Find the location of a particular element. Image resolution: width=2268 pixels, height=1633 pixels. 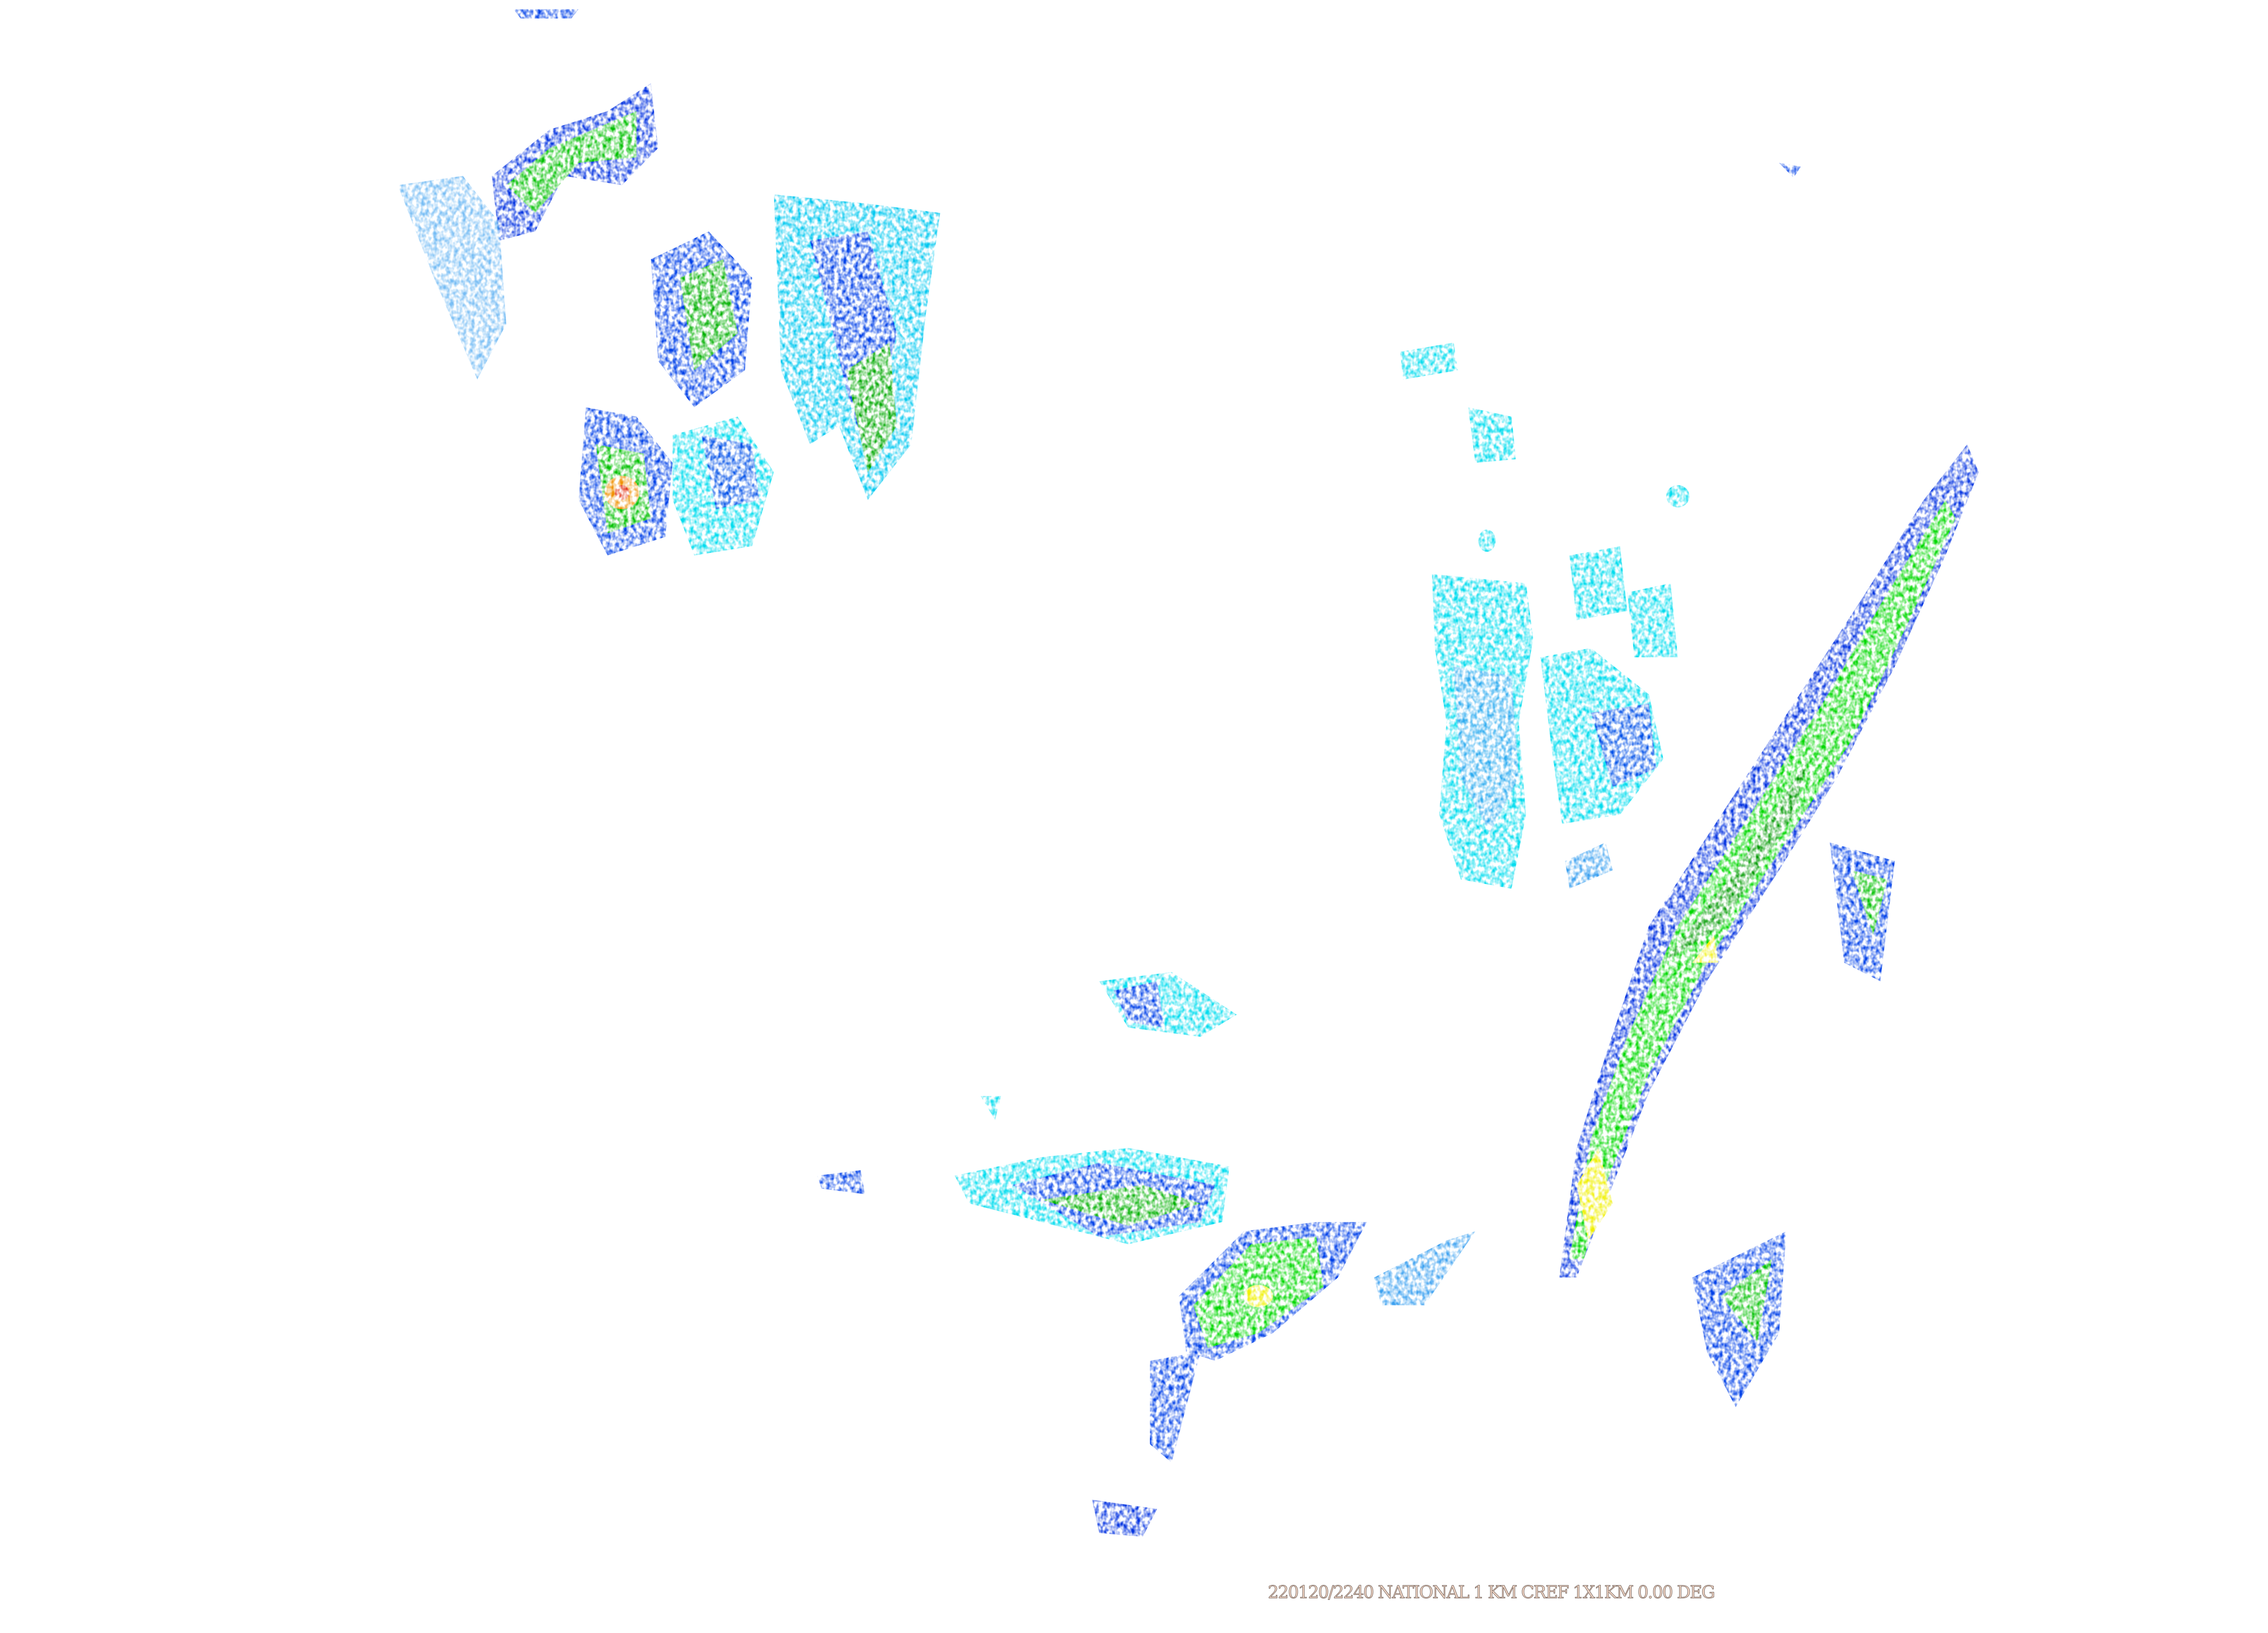

precip-band-squall-line is located at coordinates (1769, 926).